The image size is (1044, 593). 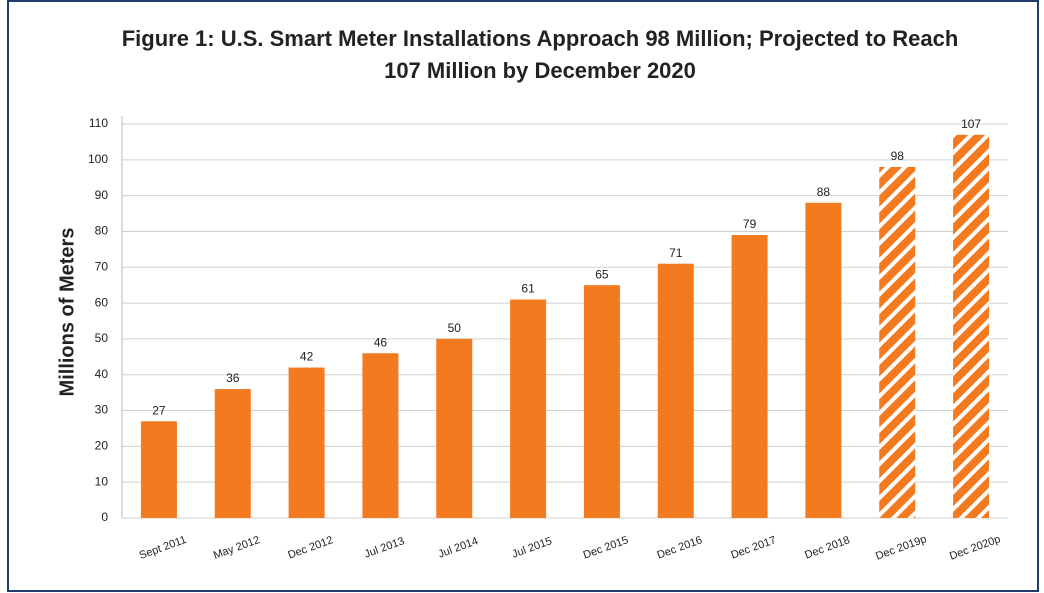 What do you see at coordinates (680, 547) in the screenshot?
I see `x-tick-label: Dec 2016` at bounding box center [680, 547].